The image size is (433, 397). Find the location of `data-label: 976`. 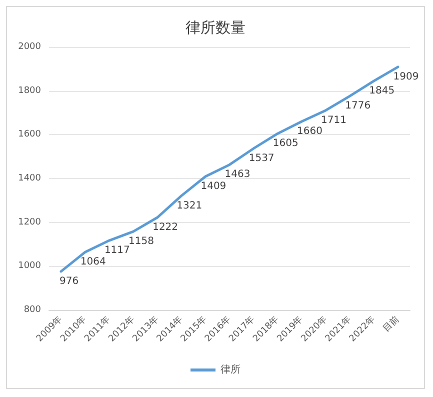

data-label: 976 is located at coordinates (69, 281).